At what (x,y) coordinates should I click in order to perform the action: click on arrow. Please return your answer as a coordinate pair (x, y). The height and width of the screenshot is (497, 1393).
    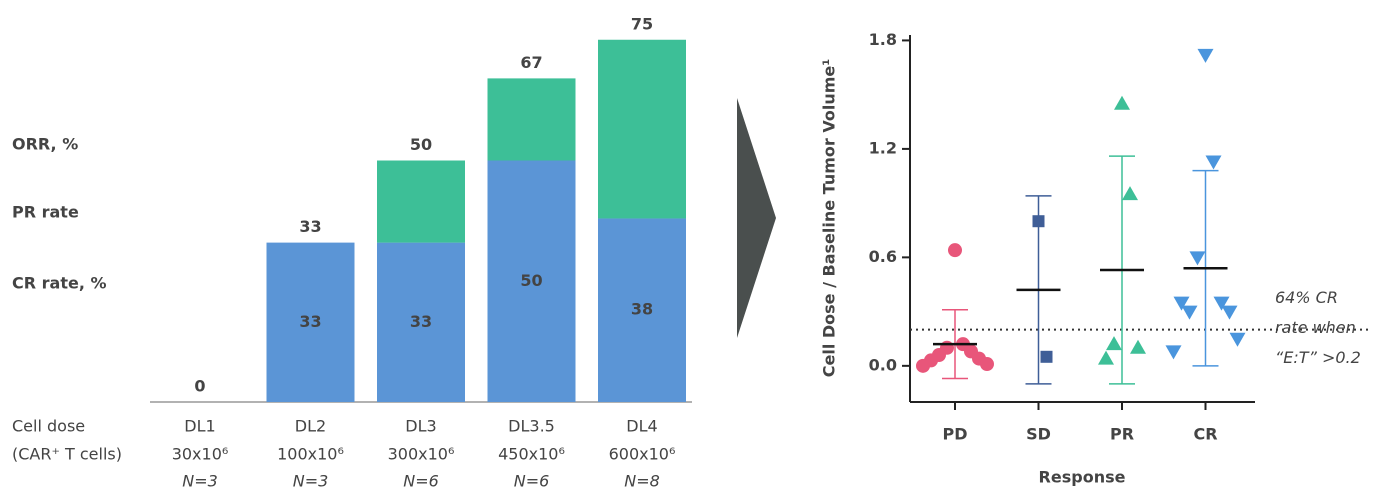
    Looking at the image, I should click on (756, 218).